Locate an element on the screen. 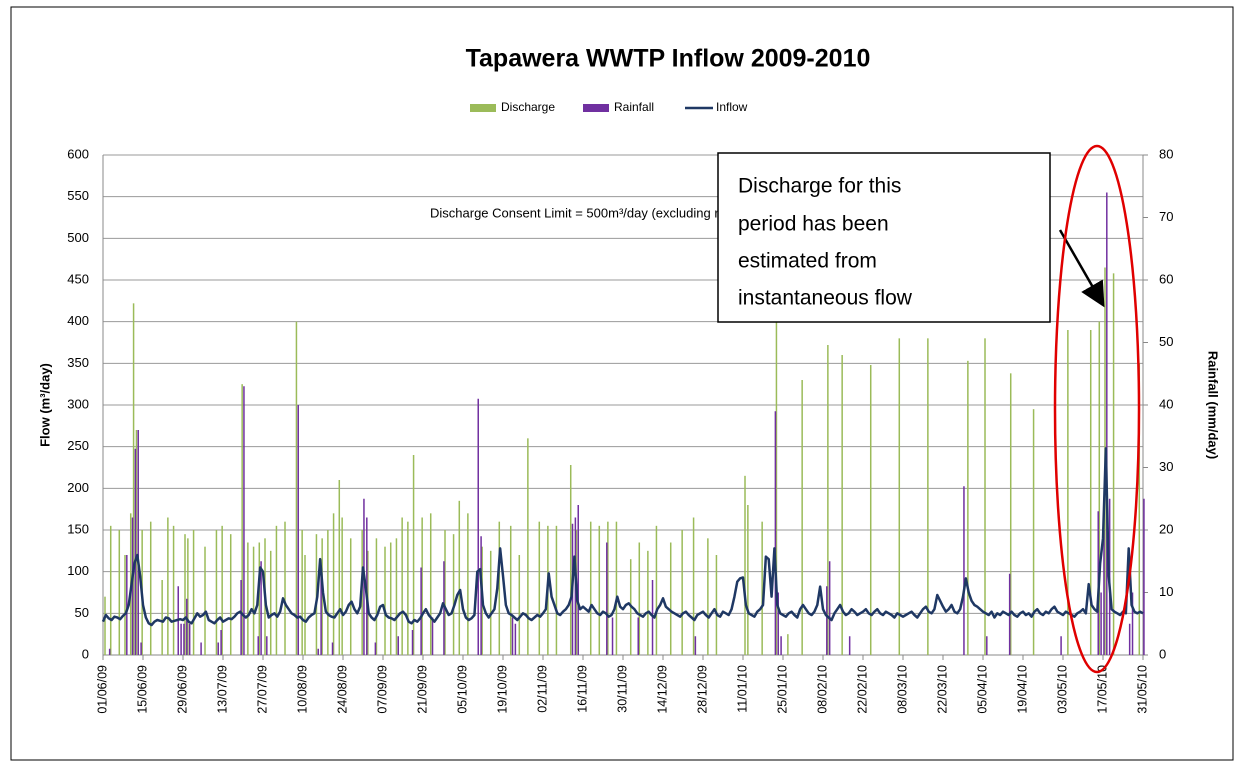 The height and width of the screenshot is (769, 1243). callout-text: estimated from is located at coordinates (807, 261).